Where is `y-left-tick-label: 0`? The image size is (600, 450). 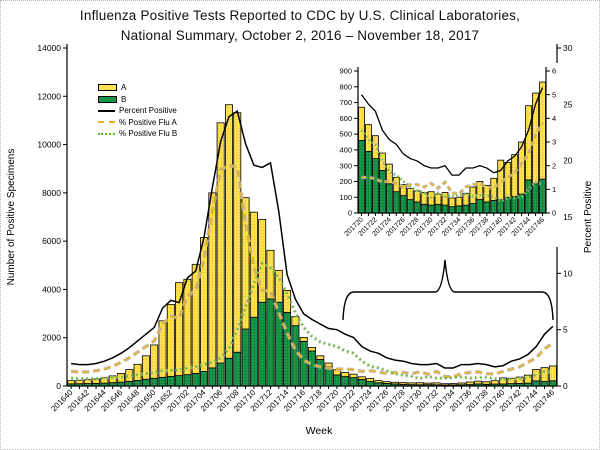
y-left-tick-label: 0 is located at coordinates (350, 213).